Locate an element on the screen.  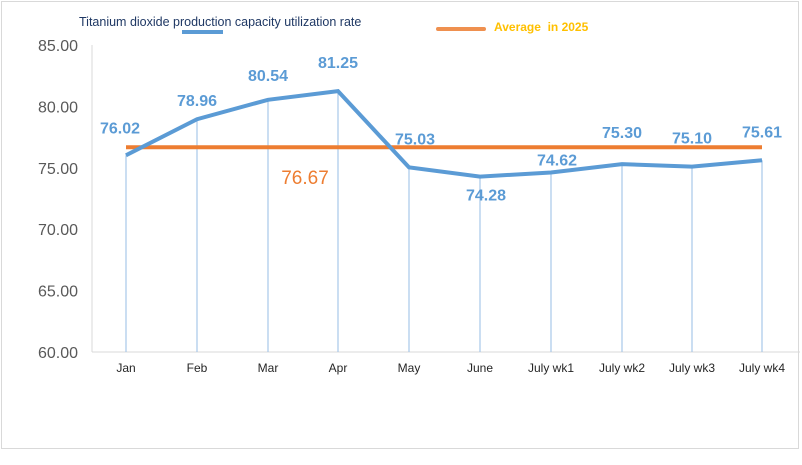
y-tick-label: 60.00 is located at coordinates (58, 353).